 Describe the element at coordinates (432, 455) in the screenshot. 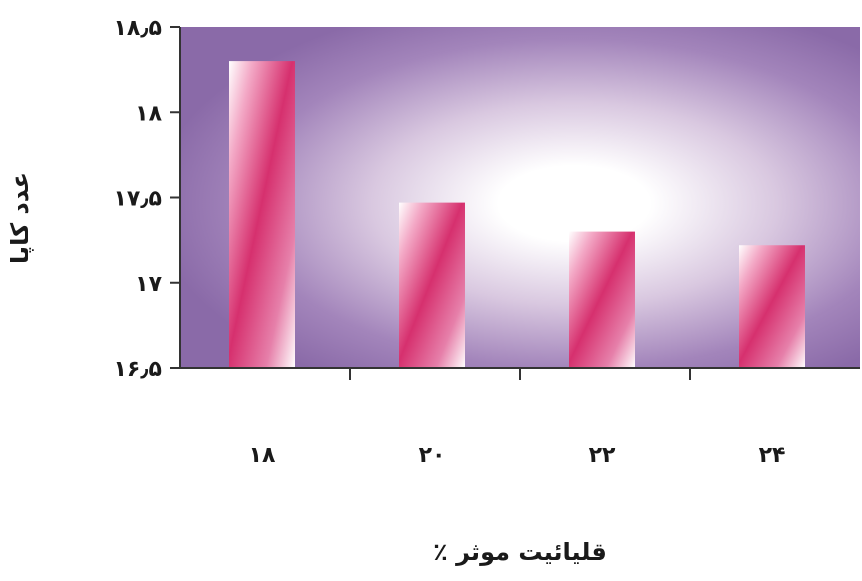

I see `x-tick-label: ۲۰` at that location.